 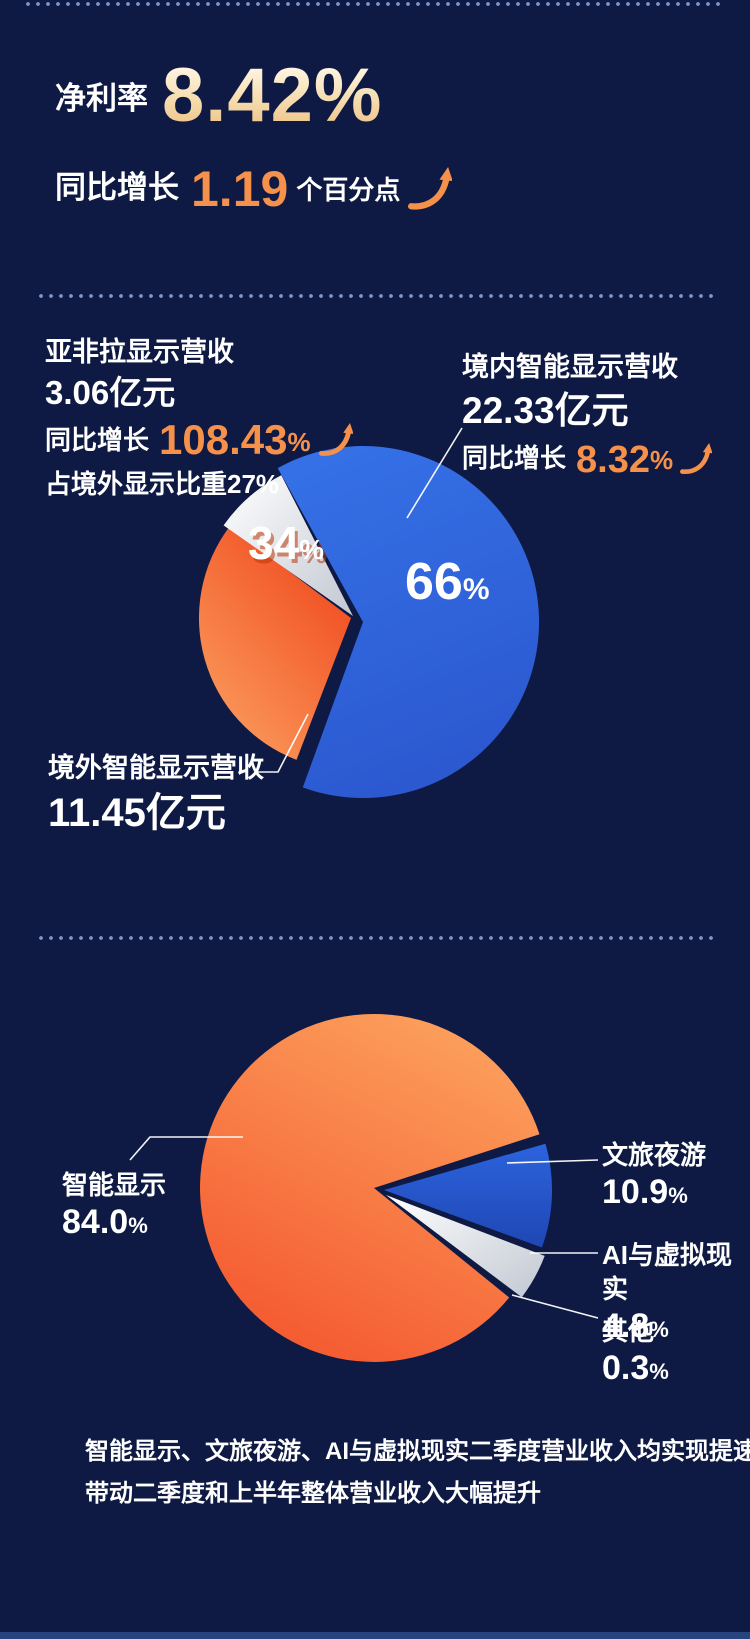 I want to click on domestic-amount: 22.33亿元, so click(x=545, y=410).